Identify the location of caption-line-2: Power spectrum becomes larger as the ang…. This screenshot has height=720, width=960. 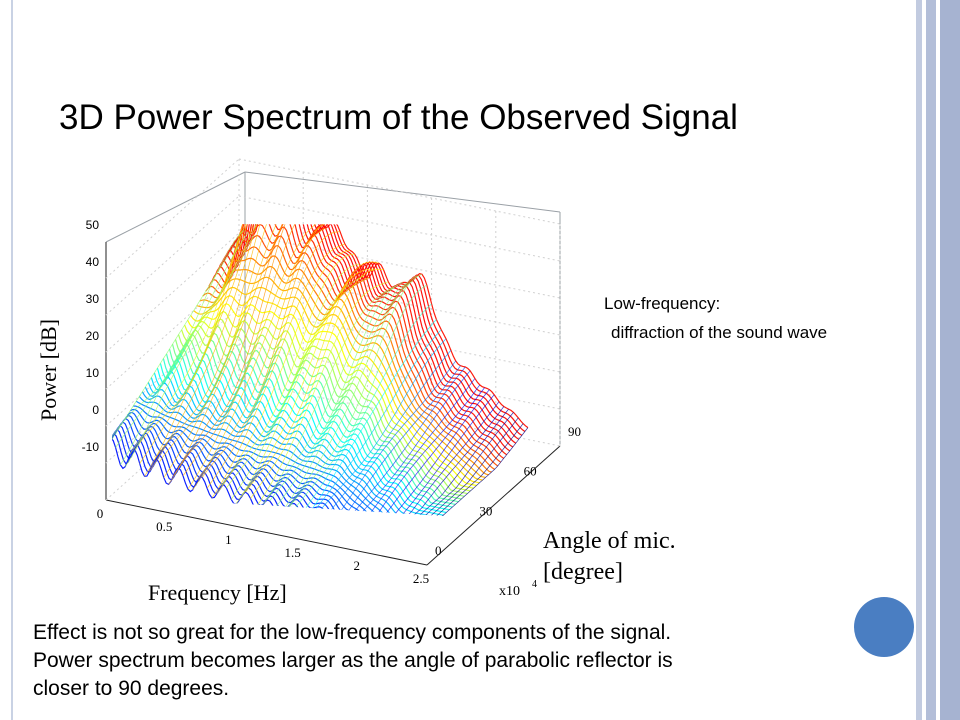
(353, 660).